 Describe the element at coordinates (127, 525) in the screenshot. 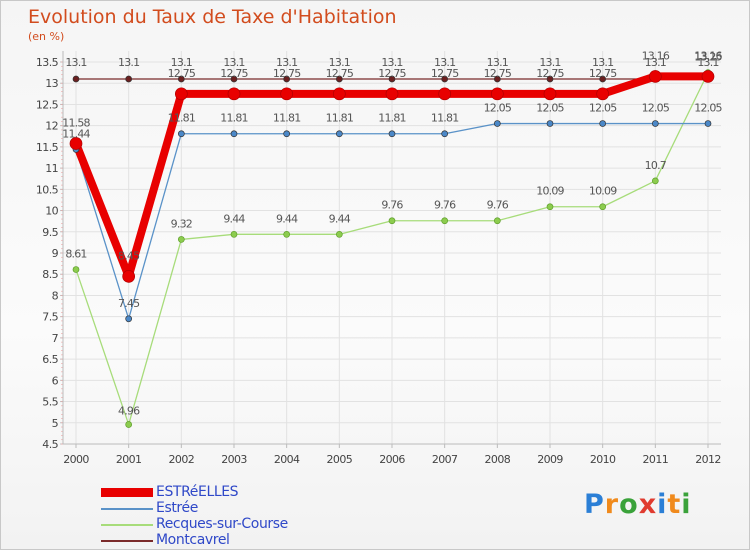

I see `legend-swatch-recques` at that location.